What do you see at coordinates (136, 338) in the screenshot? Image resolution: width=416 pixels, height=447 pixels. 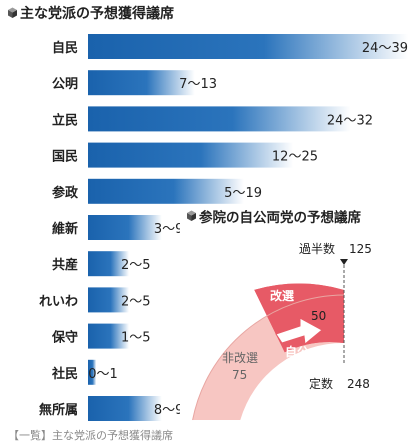 I see `value-label: 1〜5` at bounding box center [136, 338].